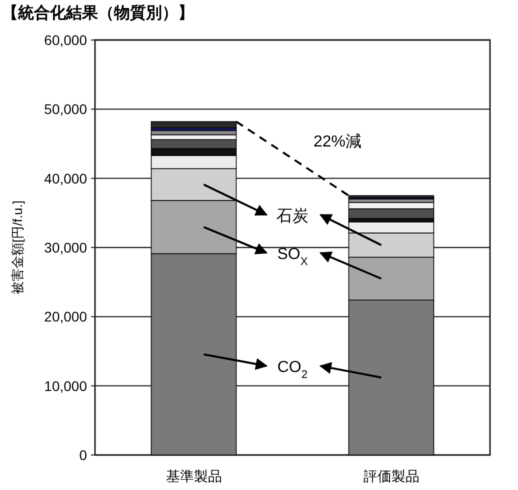 Image resolution: width=518 pixels, height=490 pixels. What do you see at coordinates (17, 247) in the screenshot?
I see `y-axis-title: 被害金額[円/f.u.]` at bounding box center [17, 247].